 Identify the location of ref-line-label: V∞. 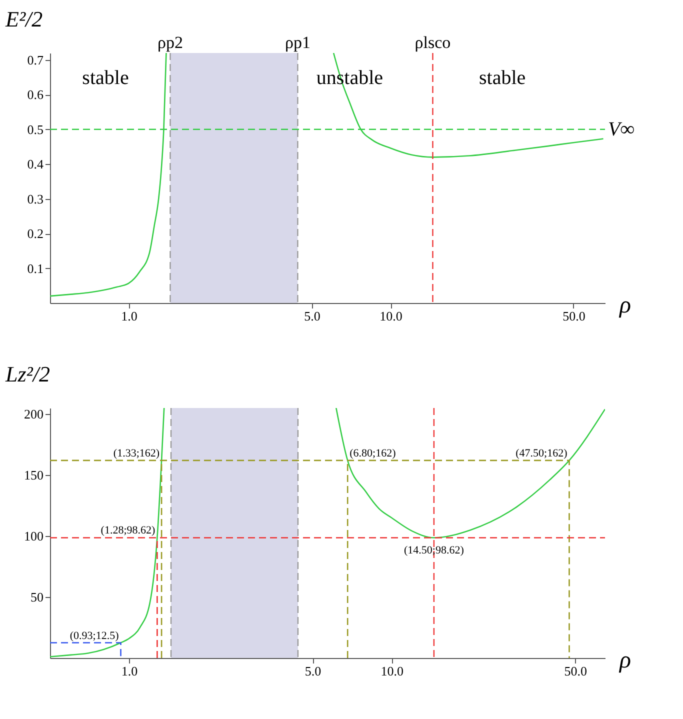
(621, 129).